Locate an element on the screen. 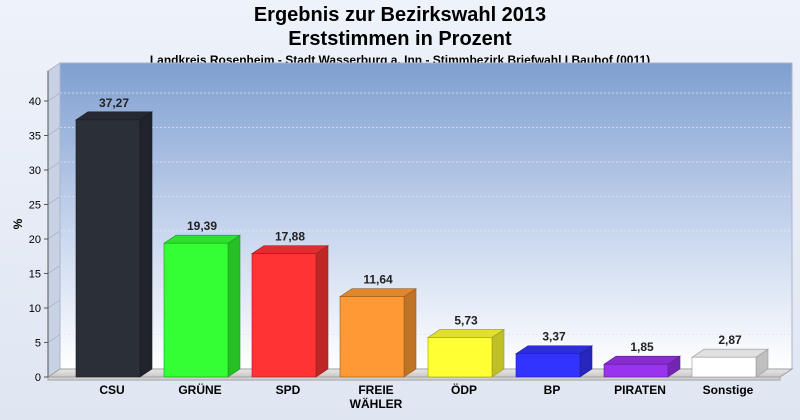 The width and height of the screenshot is (800, 420). y-tick-label: 25 is located at coordinates (35, 206).